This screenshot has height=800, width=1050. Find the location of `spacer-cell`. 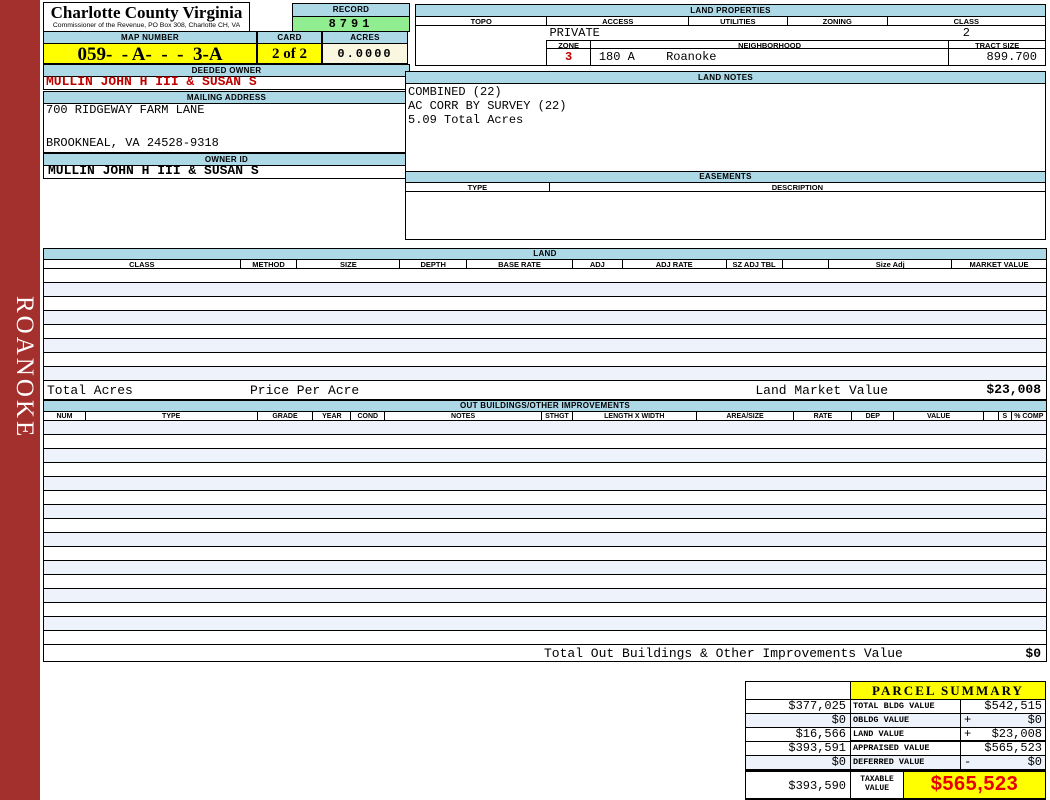

spacer-cell is located at coordinates (482, 57).